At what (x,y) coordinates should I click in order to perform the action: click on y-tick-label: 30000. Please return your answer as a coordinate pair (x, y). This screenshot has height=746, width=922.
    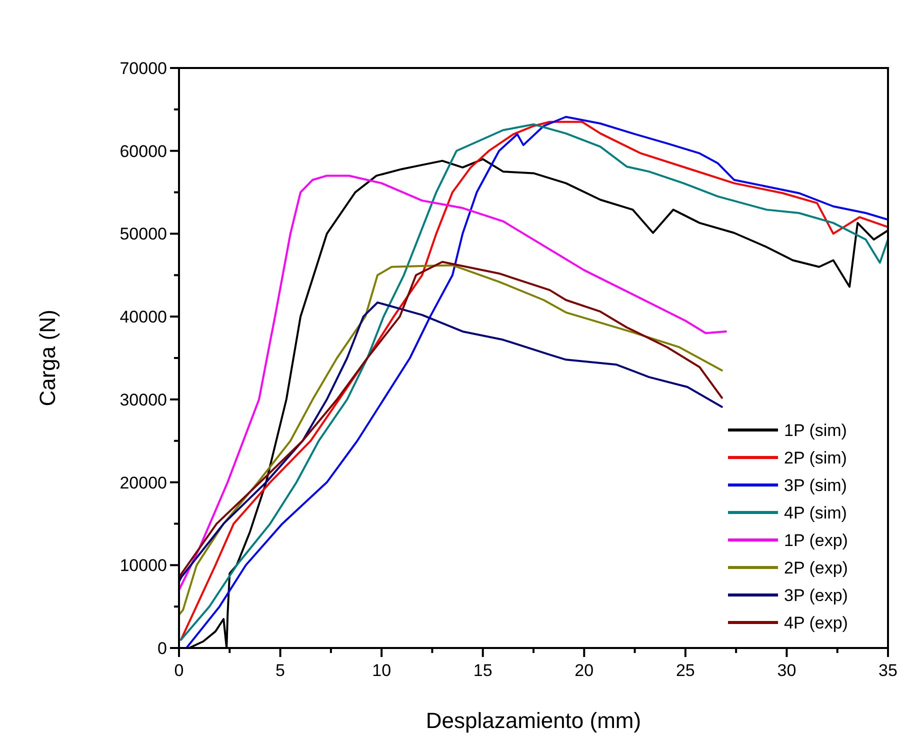
    Looking at the image, I should click on (143, 400).